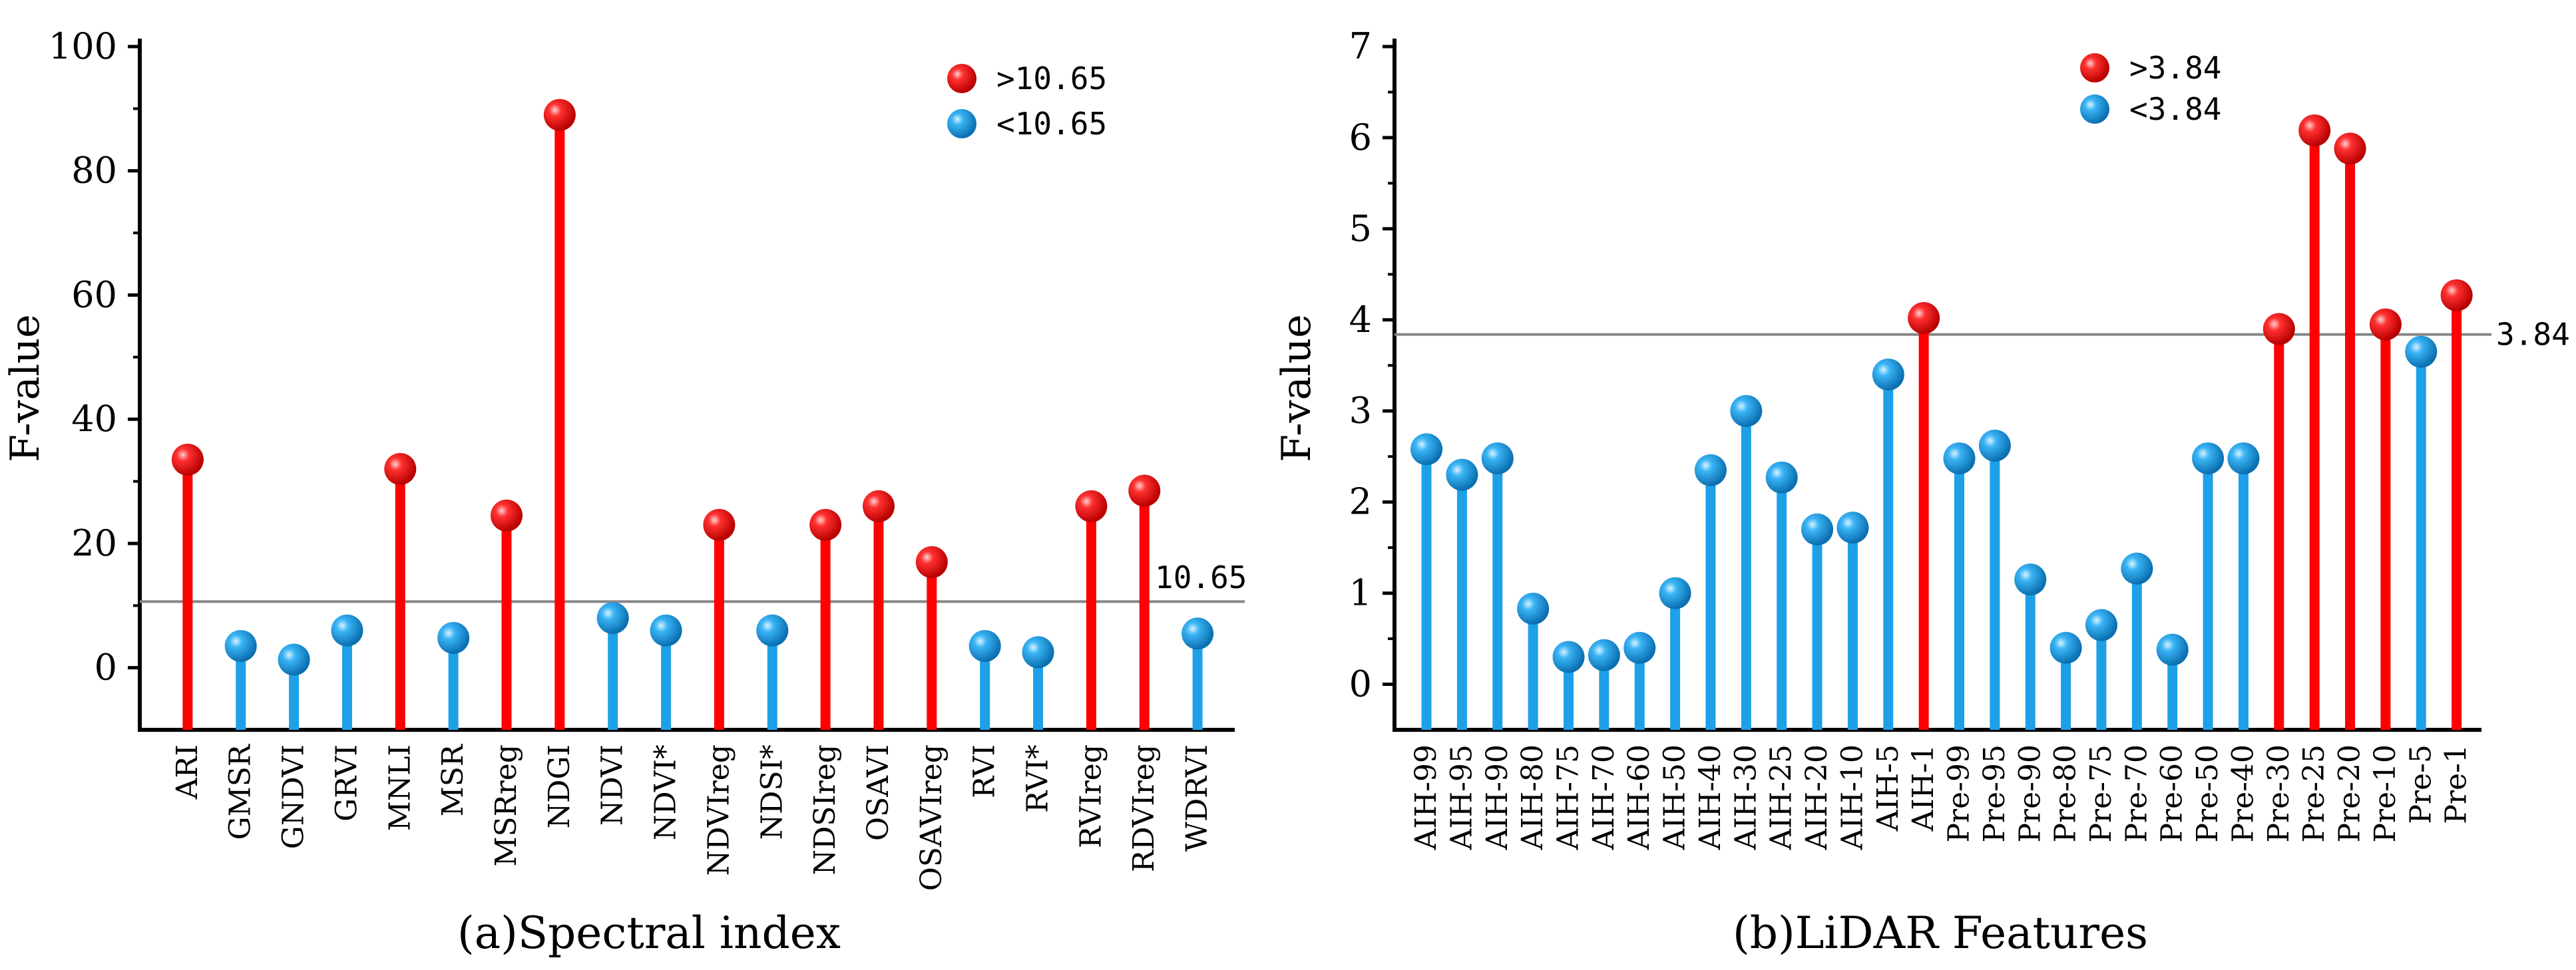 The height and width of the screenshot is (970, 2576). What do you see at coordinates (1533, 797) in the screenshot?
I see `x-category-label: AIH-80` at bounding box center [1533, 797].